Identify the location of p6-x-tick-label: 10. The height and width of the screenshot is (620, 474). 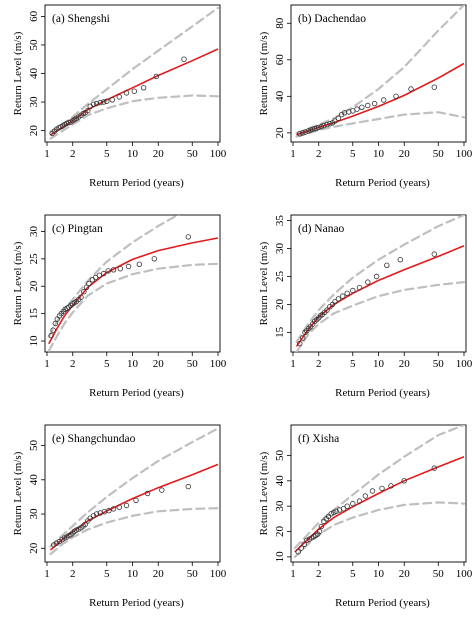
(379, 574).